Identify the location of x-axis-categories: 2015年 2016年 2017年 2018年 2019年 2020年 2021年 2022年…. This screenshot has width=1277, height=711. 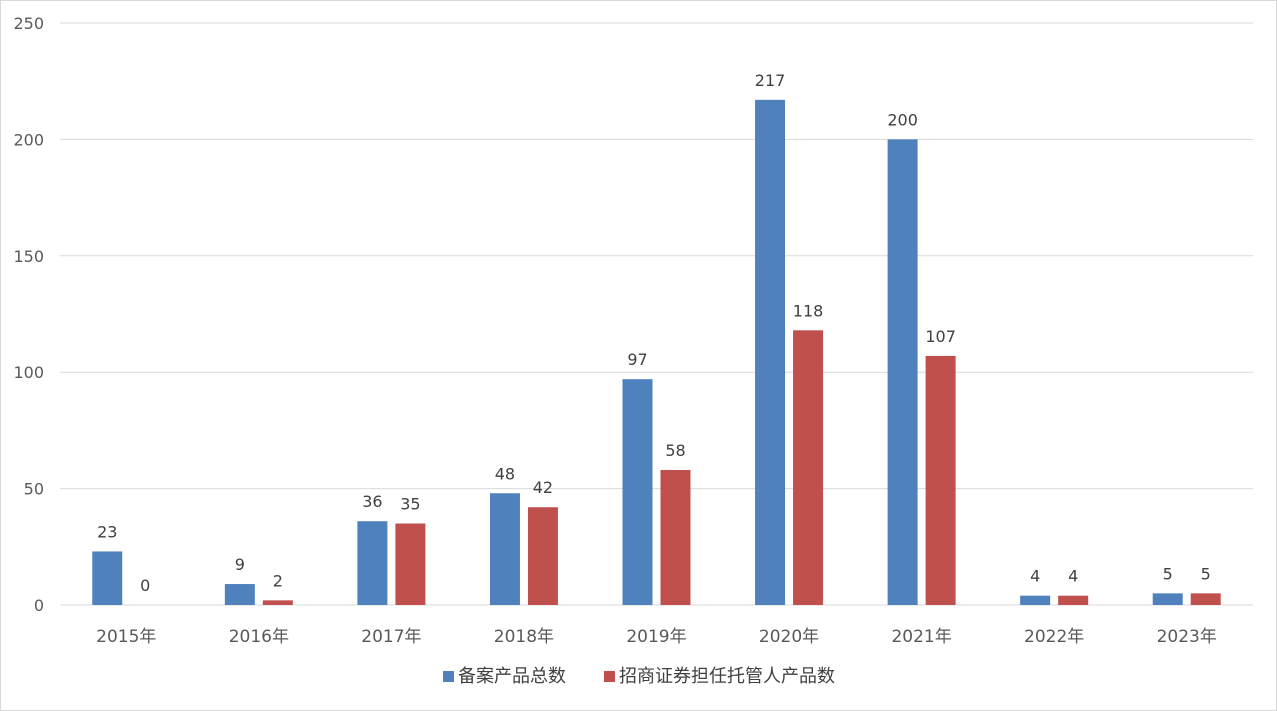
(656, 637).